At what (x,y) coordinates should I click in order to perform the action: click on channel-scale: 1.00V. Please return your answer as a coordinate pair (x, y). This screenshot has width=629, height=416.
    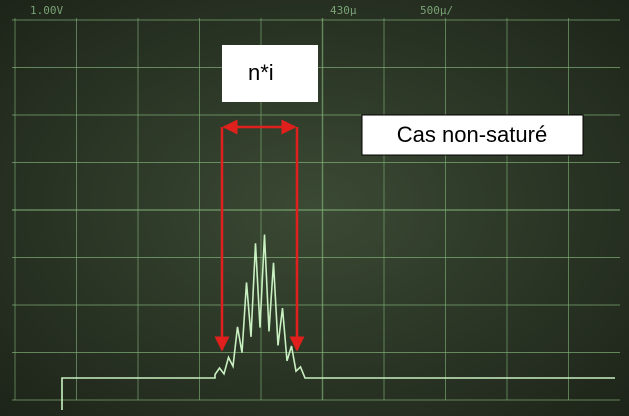
    Looking at the image, I should click on (46, 10).